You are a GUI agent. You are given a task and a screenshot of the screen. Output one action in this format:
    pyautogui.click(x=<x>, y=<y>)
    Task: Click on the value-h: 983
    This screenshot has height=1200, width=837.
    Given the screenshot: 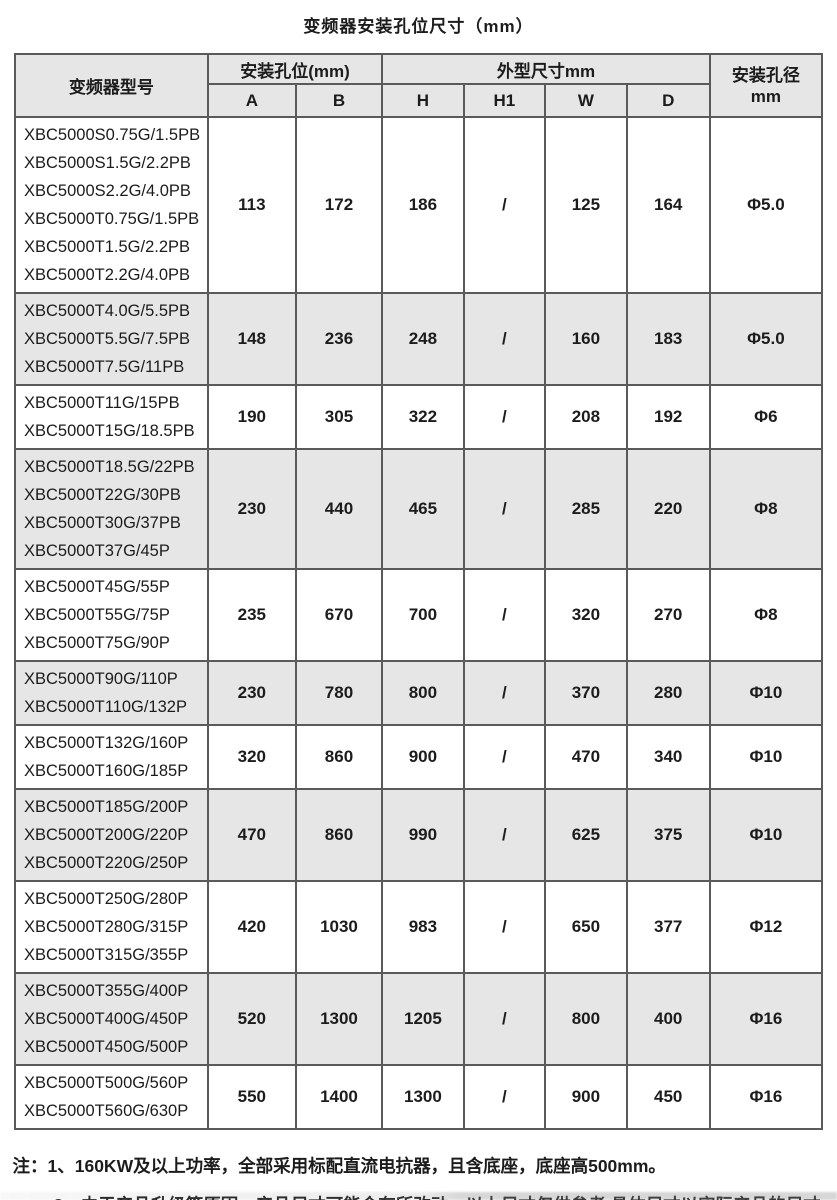 What is the action you would take?
    pyautogui.click(x=423, y=927)
    